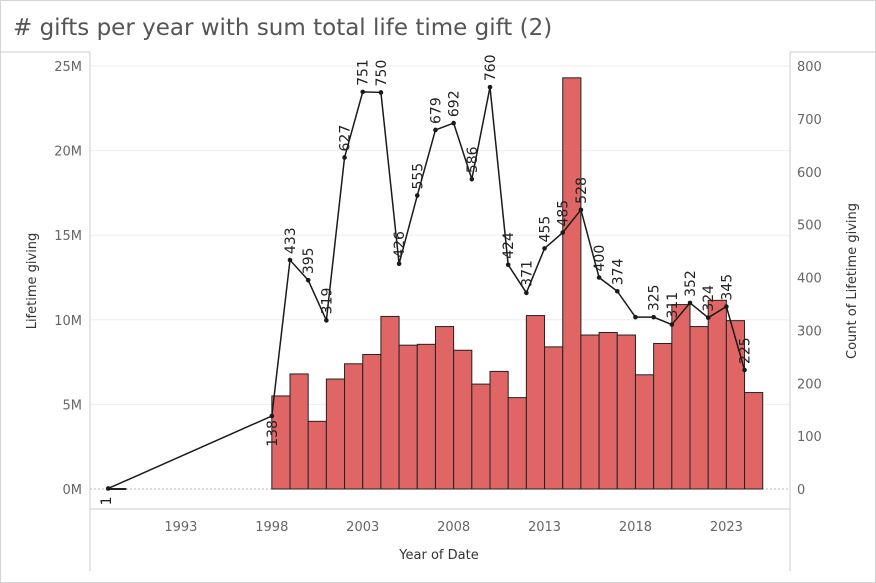 Image resolution: width=876 pixels, height=583 pixels. What do you see at coordinates (727, 287) in the screenshot?
I see `data-label: 345` at bounding box center [727, 287].